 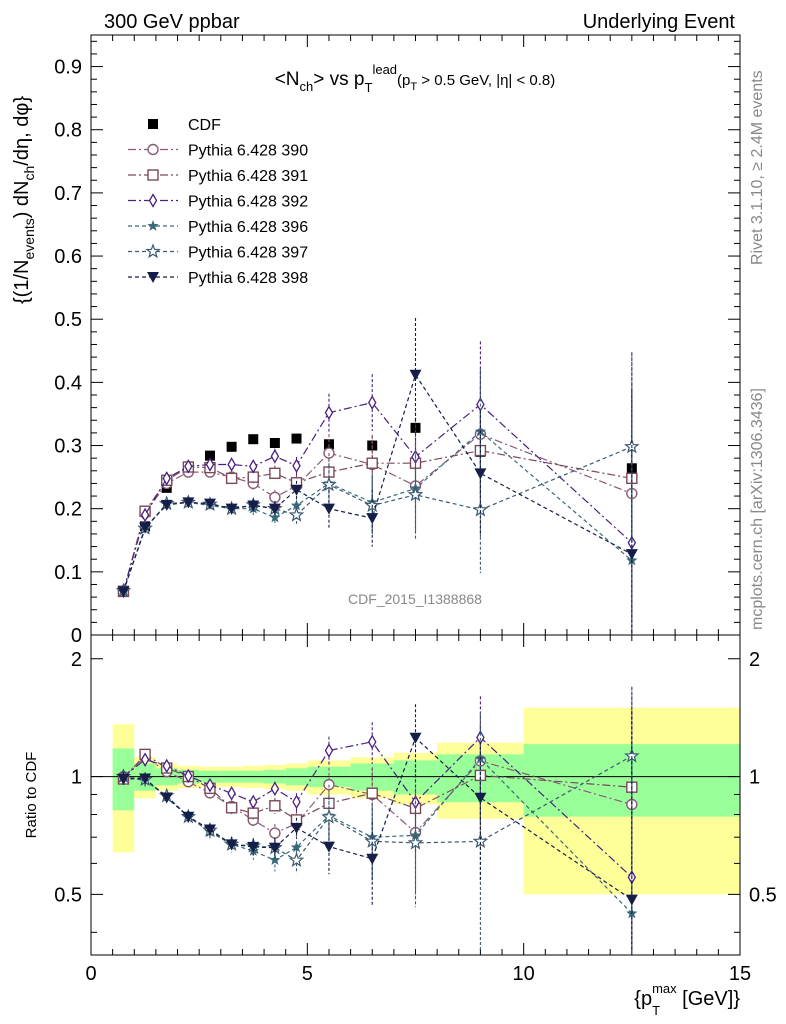 What do you see at coordinates (659, 22) in the screenshot?
I see `header-right: Underlying Event` at bounding box center [659, 22].